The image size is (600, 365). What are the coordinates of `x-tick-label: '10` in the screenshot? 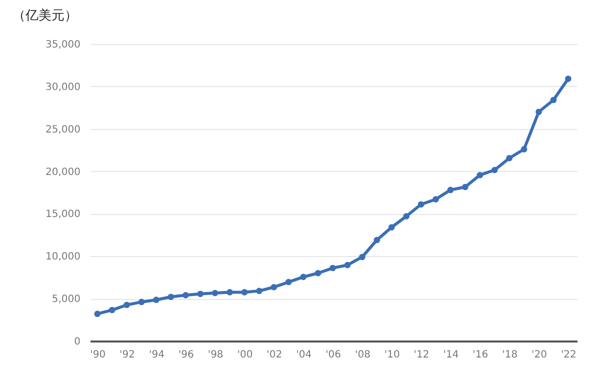 It's located at (392, 355).